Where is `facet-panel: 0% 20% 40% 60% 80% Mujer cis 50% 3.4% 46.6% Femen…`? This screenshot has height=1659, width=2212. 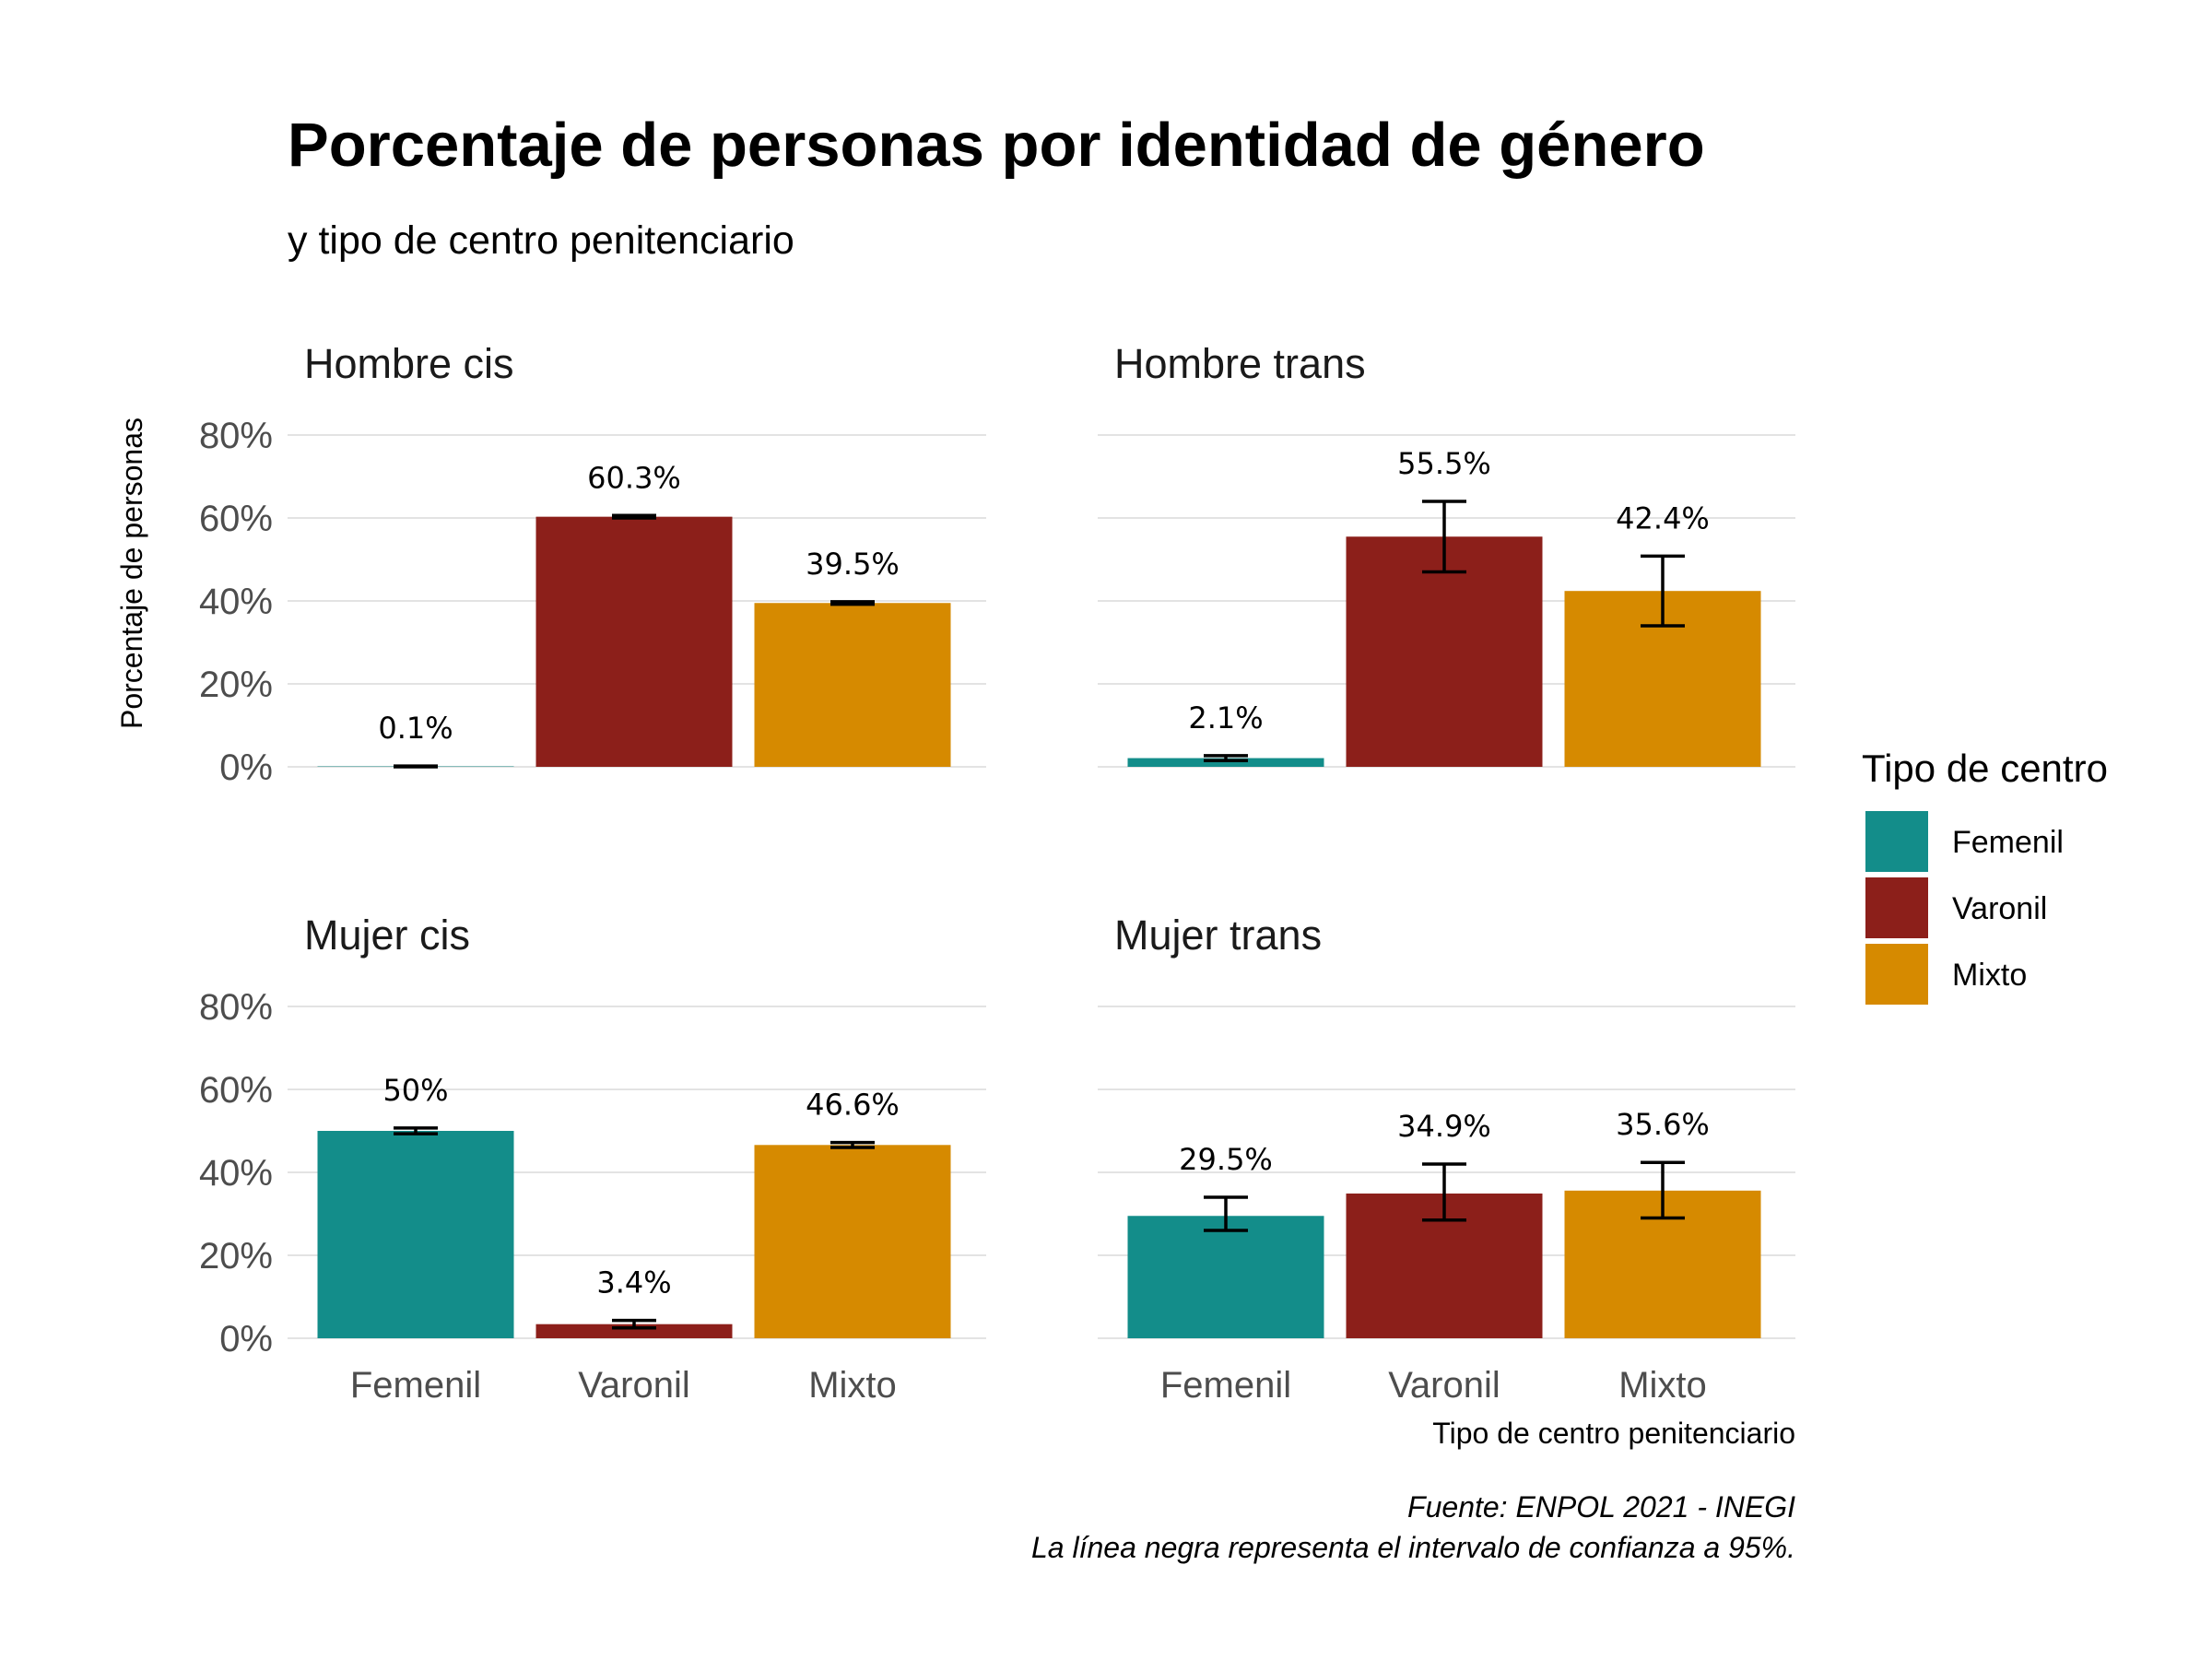 facet-panel: 0% 20% 40% 60% 80% Mujer cis 50% 3.4% 46.6% Femen… is located at coordinates (592, 1159).